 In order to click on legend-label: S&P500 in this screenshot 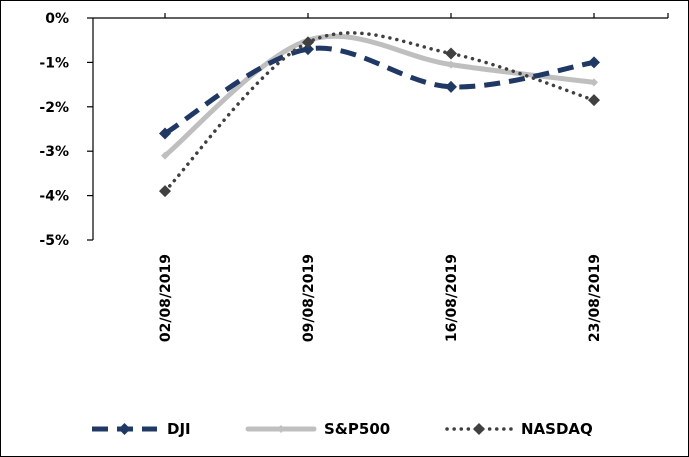, I will do `click(357, 429)`.